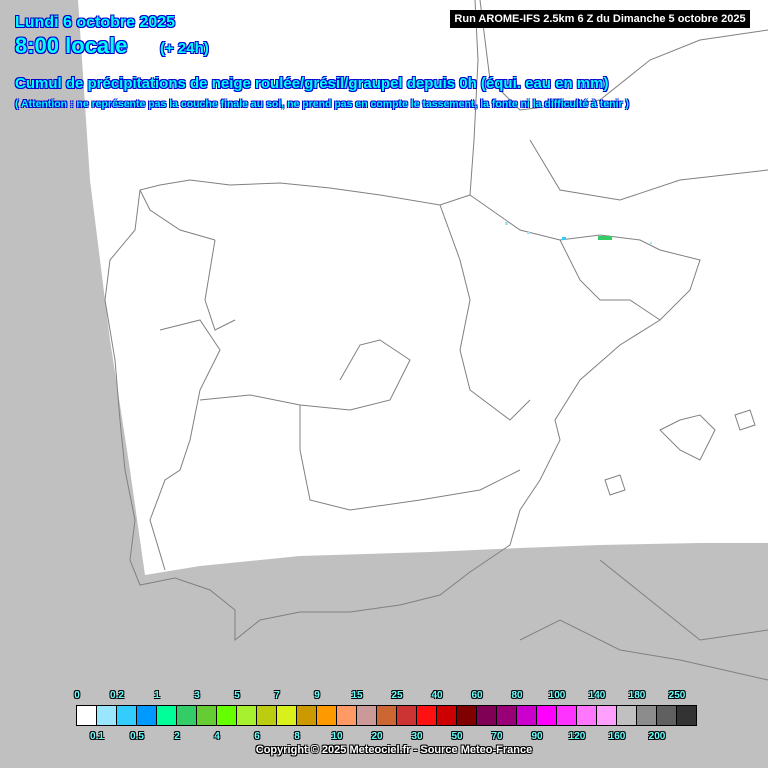  I want to click on legend-label: 2, so click(177, 736).